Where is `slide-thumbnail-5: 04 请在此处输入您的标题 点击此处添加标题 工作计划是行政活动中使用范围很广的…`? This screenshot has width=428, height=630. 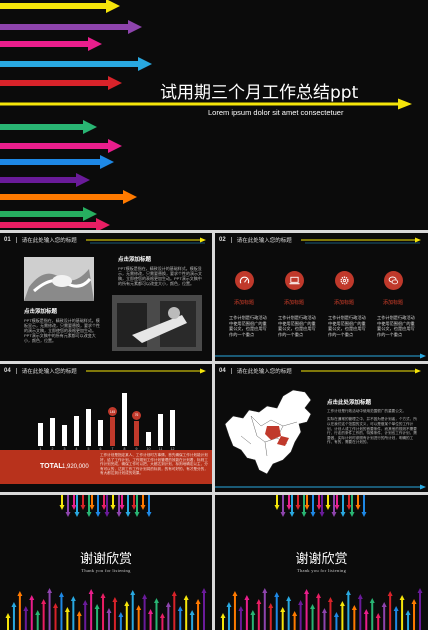
slide-thumbnail-5: 04 请在此处输入您的标题 点击此处添加标题 工作计划是行政活动中使用范围很广的… is located at coordinates (321, 428).